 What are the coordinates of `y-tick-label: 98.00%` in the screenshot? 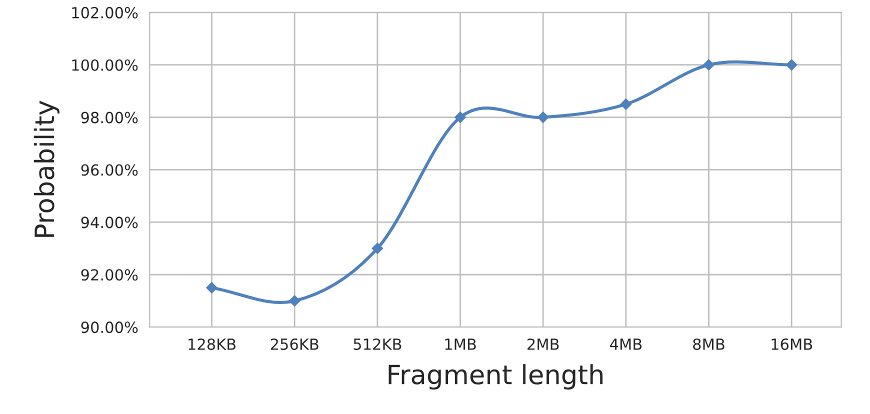 It's located at (109, 118).